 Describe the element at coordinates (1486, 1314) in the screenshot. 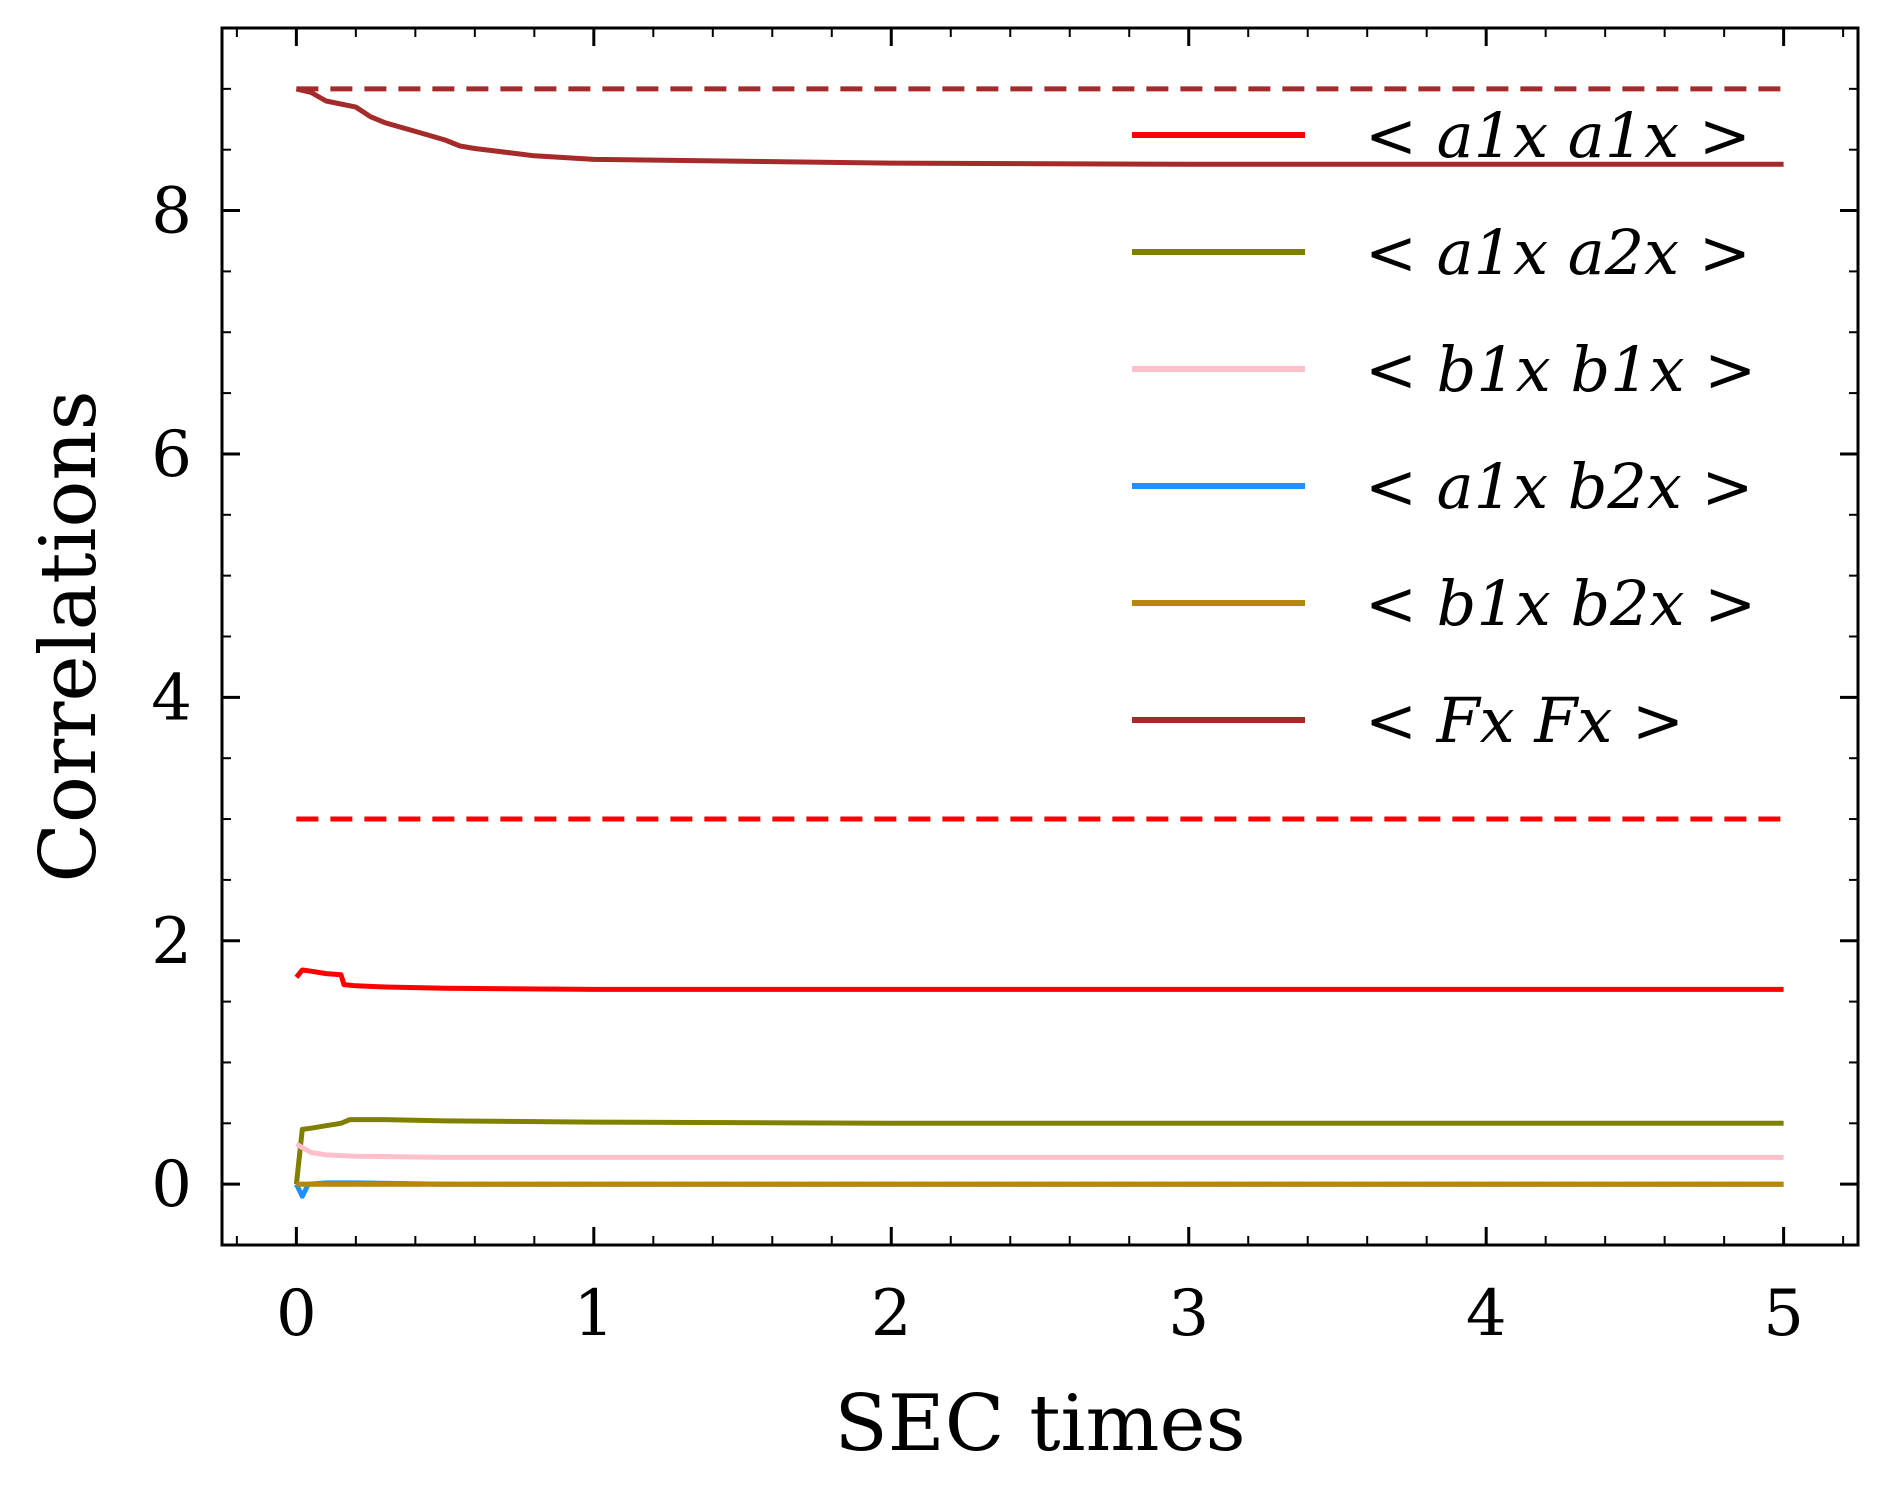

I see `x-tick-label: 4` at that location.